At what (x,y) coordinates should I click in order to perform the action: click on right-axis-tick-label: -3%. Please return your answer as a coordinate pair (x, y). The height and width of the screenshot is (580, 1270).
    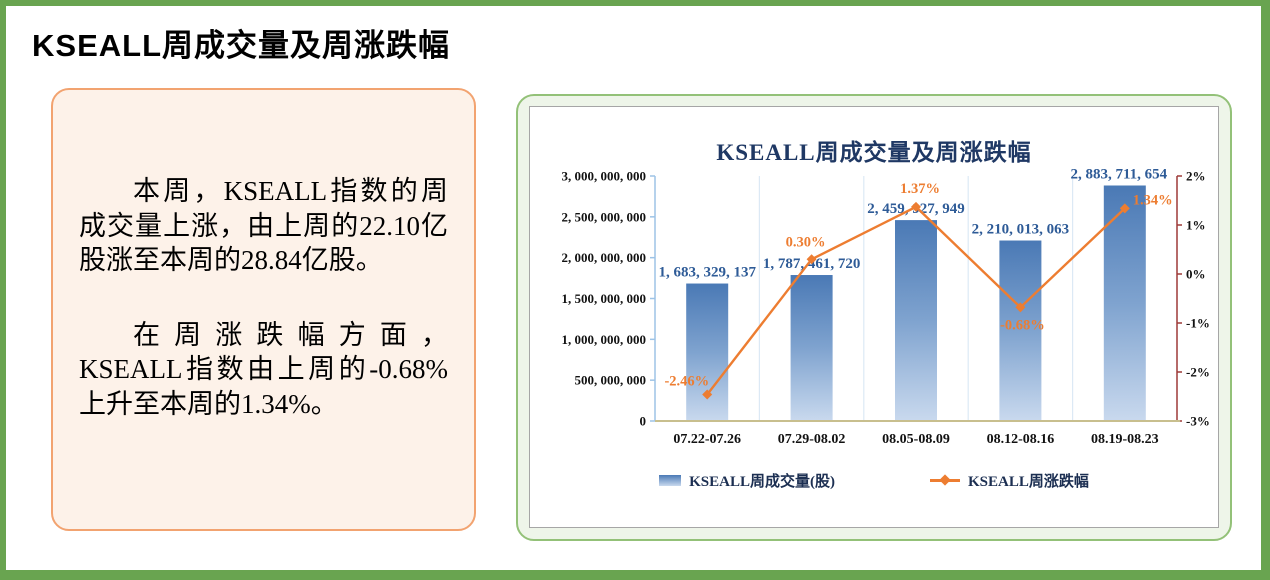
    Looking at the image, I should click on (1198, 421).